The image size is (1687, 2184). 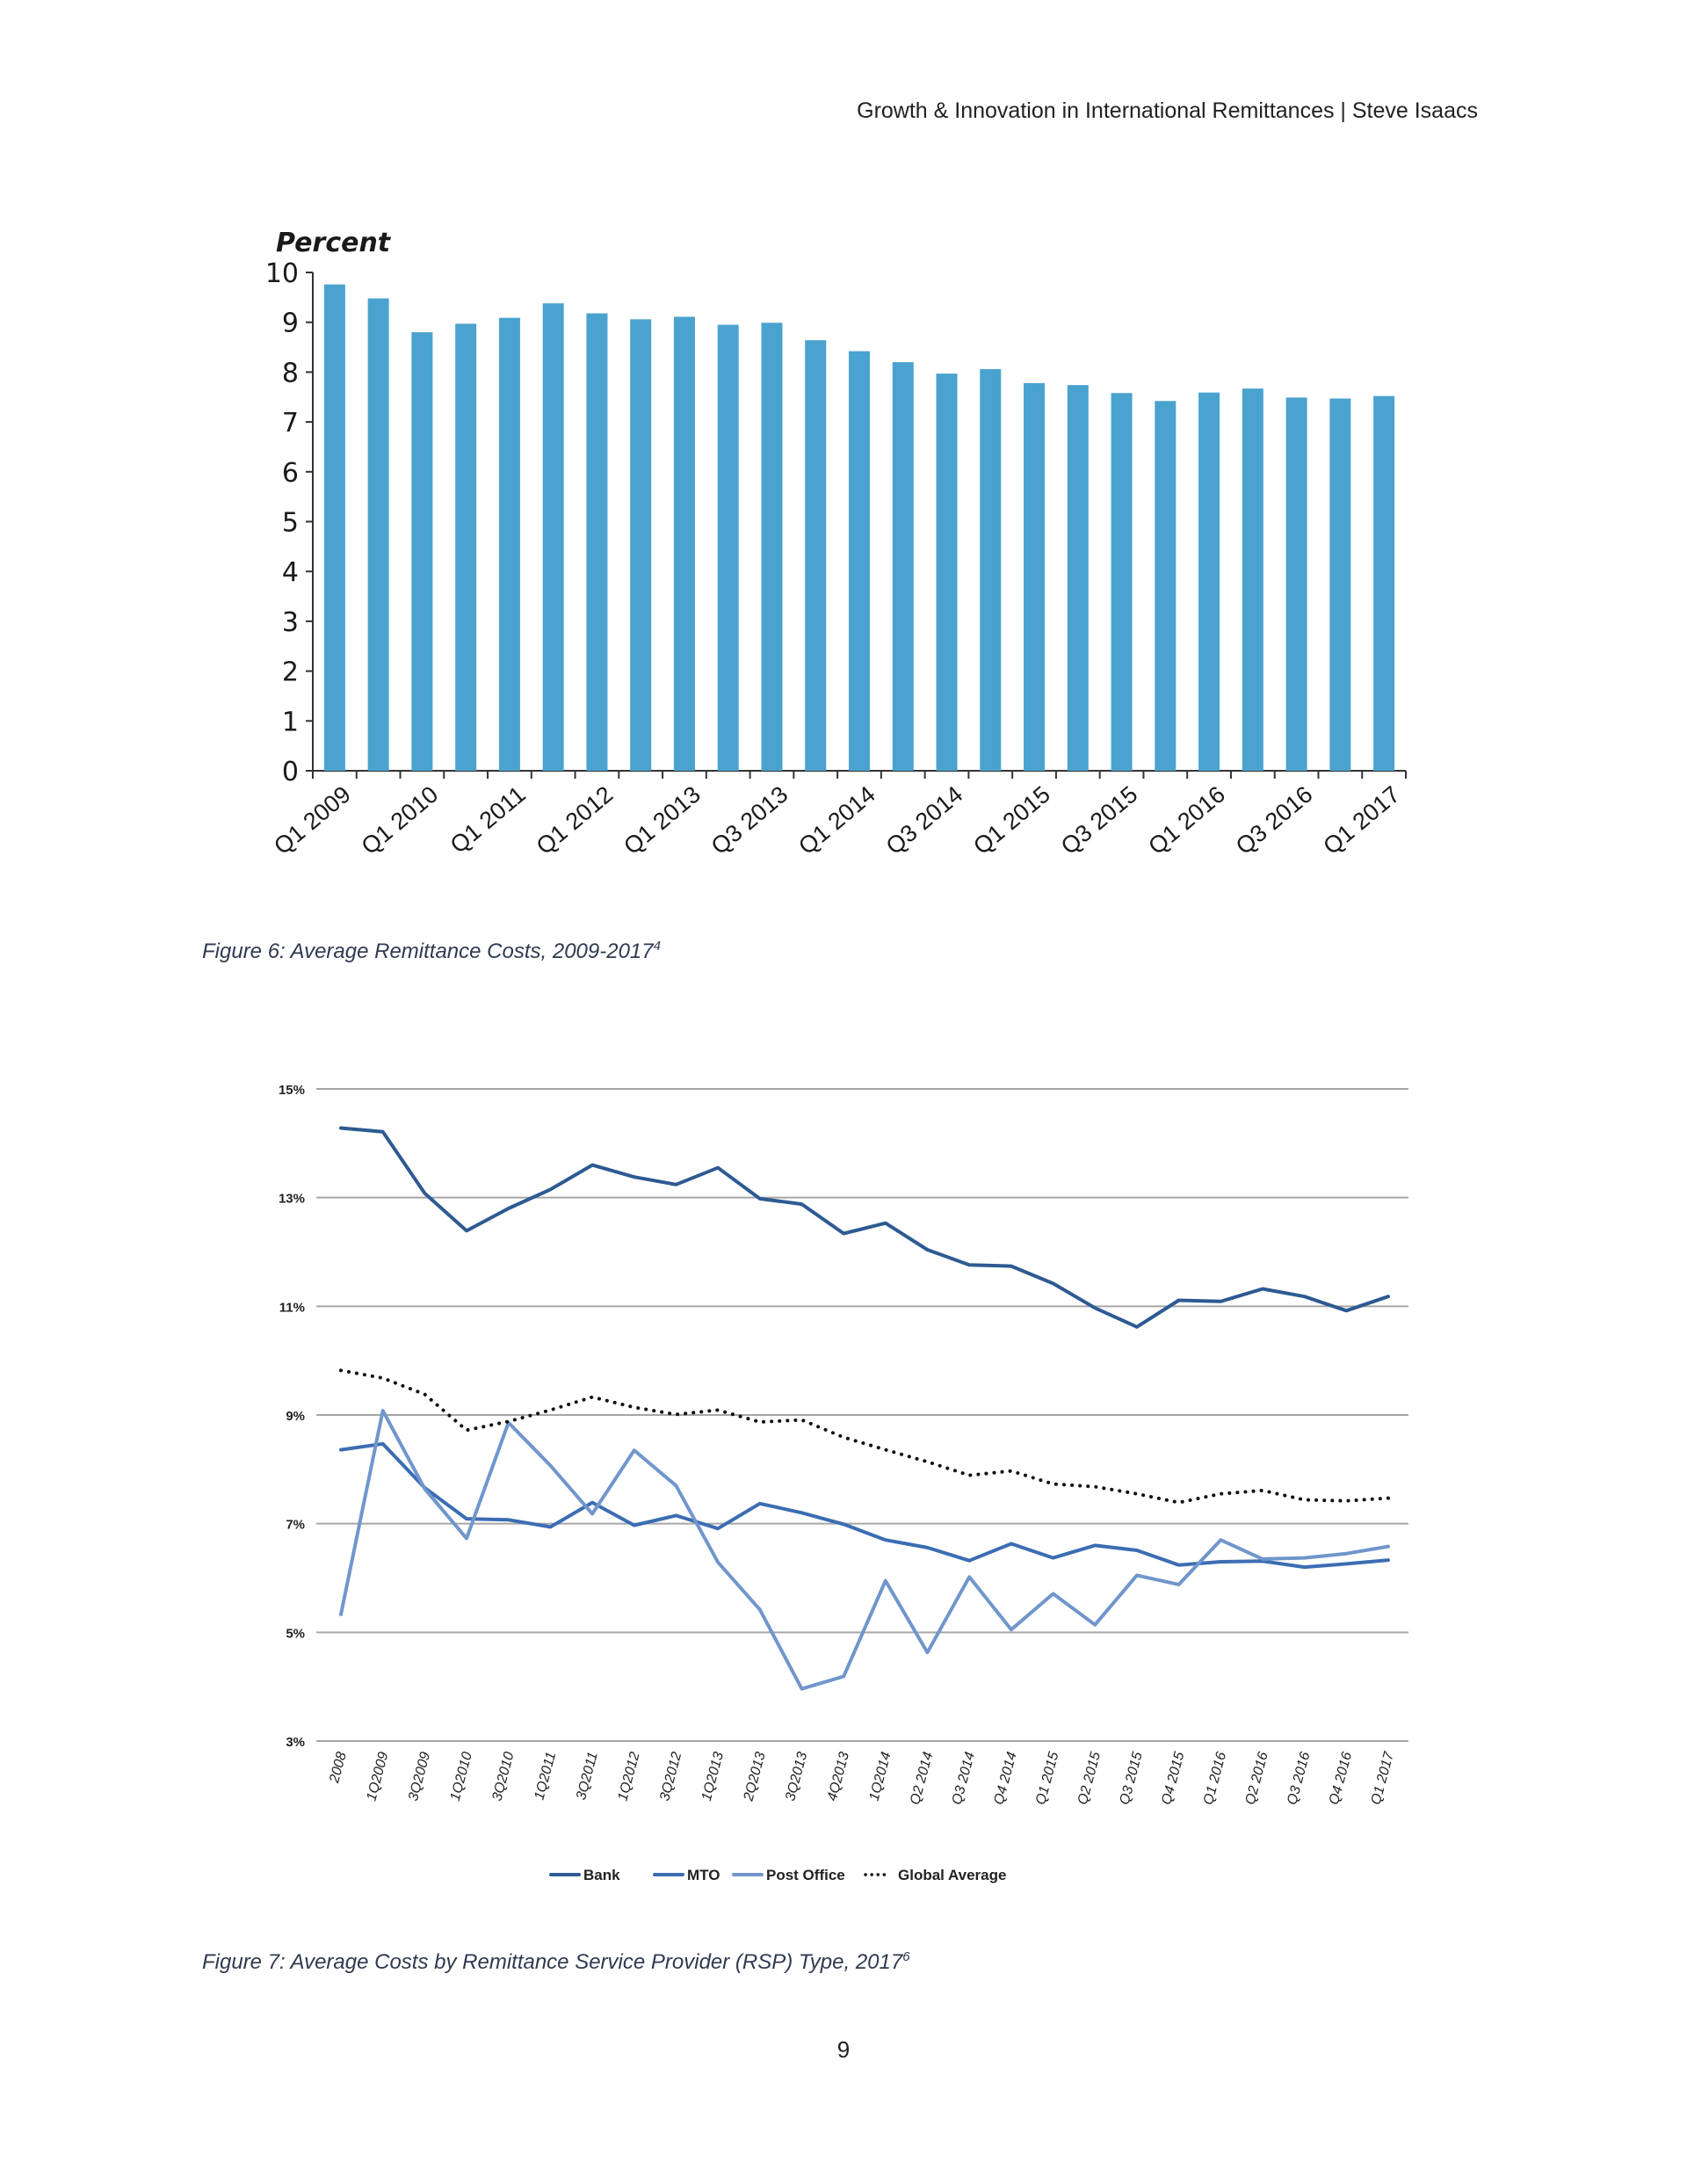 I want to click on line-chart-x-tick-label: Q2 2016, so click(x=1257, y=1779).